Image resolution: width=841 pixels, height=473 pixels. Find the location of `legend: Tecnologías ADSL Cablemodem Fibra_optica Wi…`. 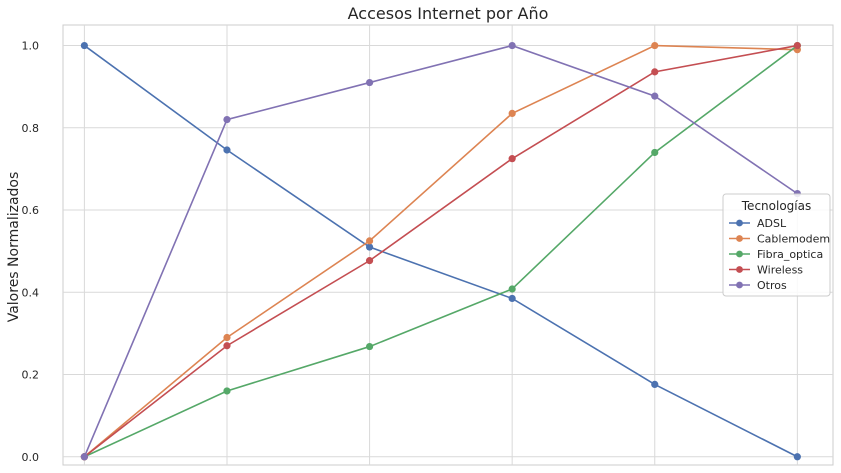

legend: Tecnologías ADSL Cablemodem Fibra_optica Wi… is located at coordinates (776, 245).